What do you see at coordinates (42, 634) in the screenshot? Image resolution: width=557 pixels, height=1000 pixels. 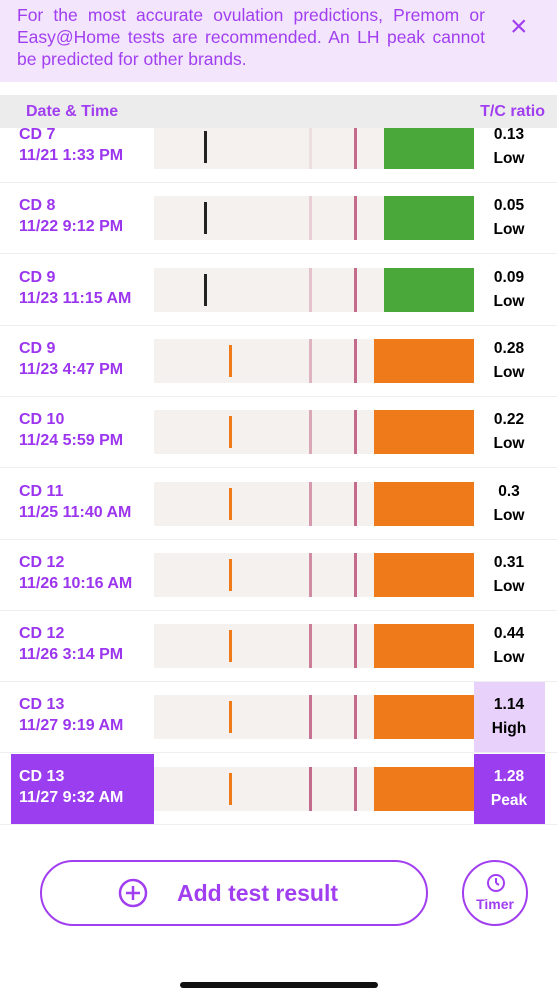 I see `cycle-day: CD 12` at bounding box center [42, 634].